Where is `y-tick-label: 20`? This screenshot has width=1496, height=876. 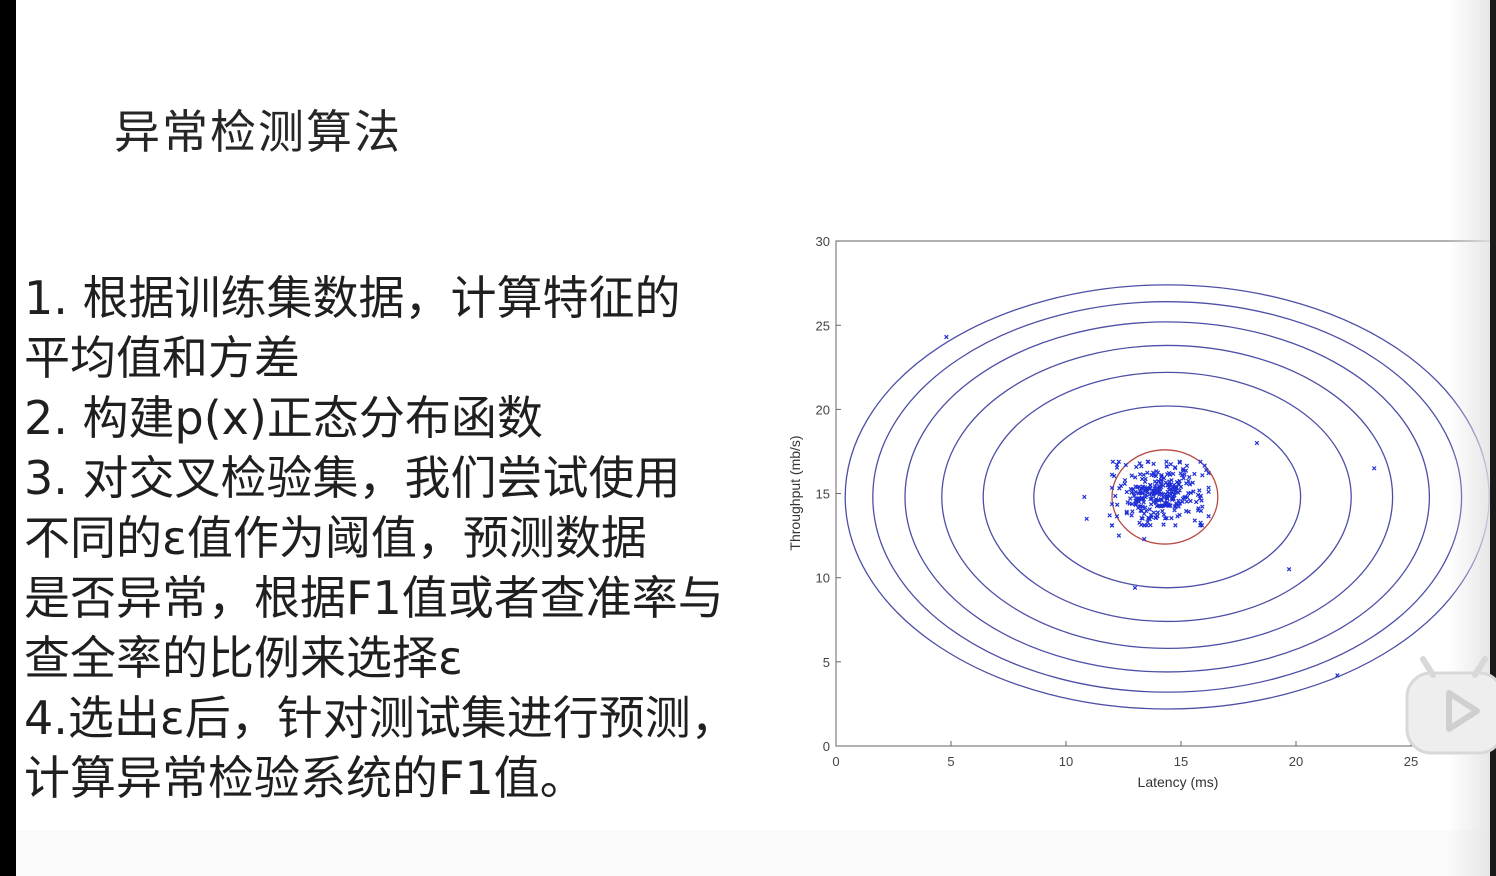 y-tick-label: 20 is located at coordinates (823, 409).